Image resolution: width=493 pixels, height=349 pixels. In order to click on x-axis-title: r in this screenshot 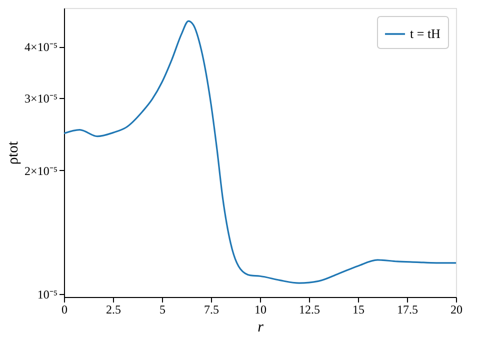, I will do `click(261, 328)`.